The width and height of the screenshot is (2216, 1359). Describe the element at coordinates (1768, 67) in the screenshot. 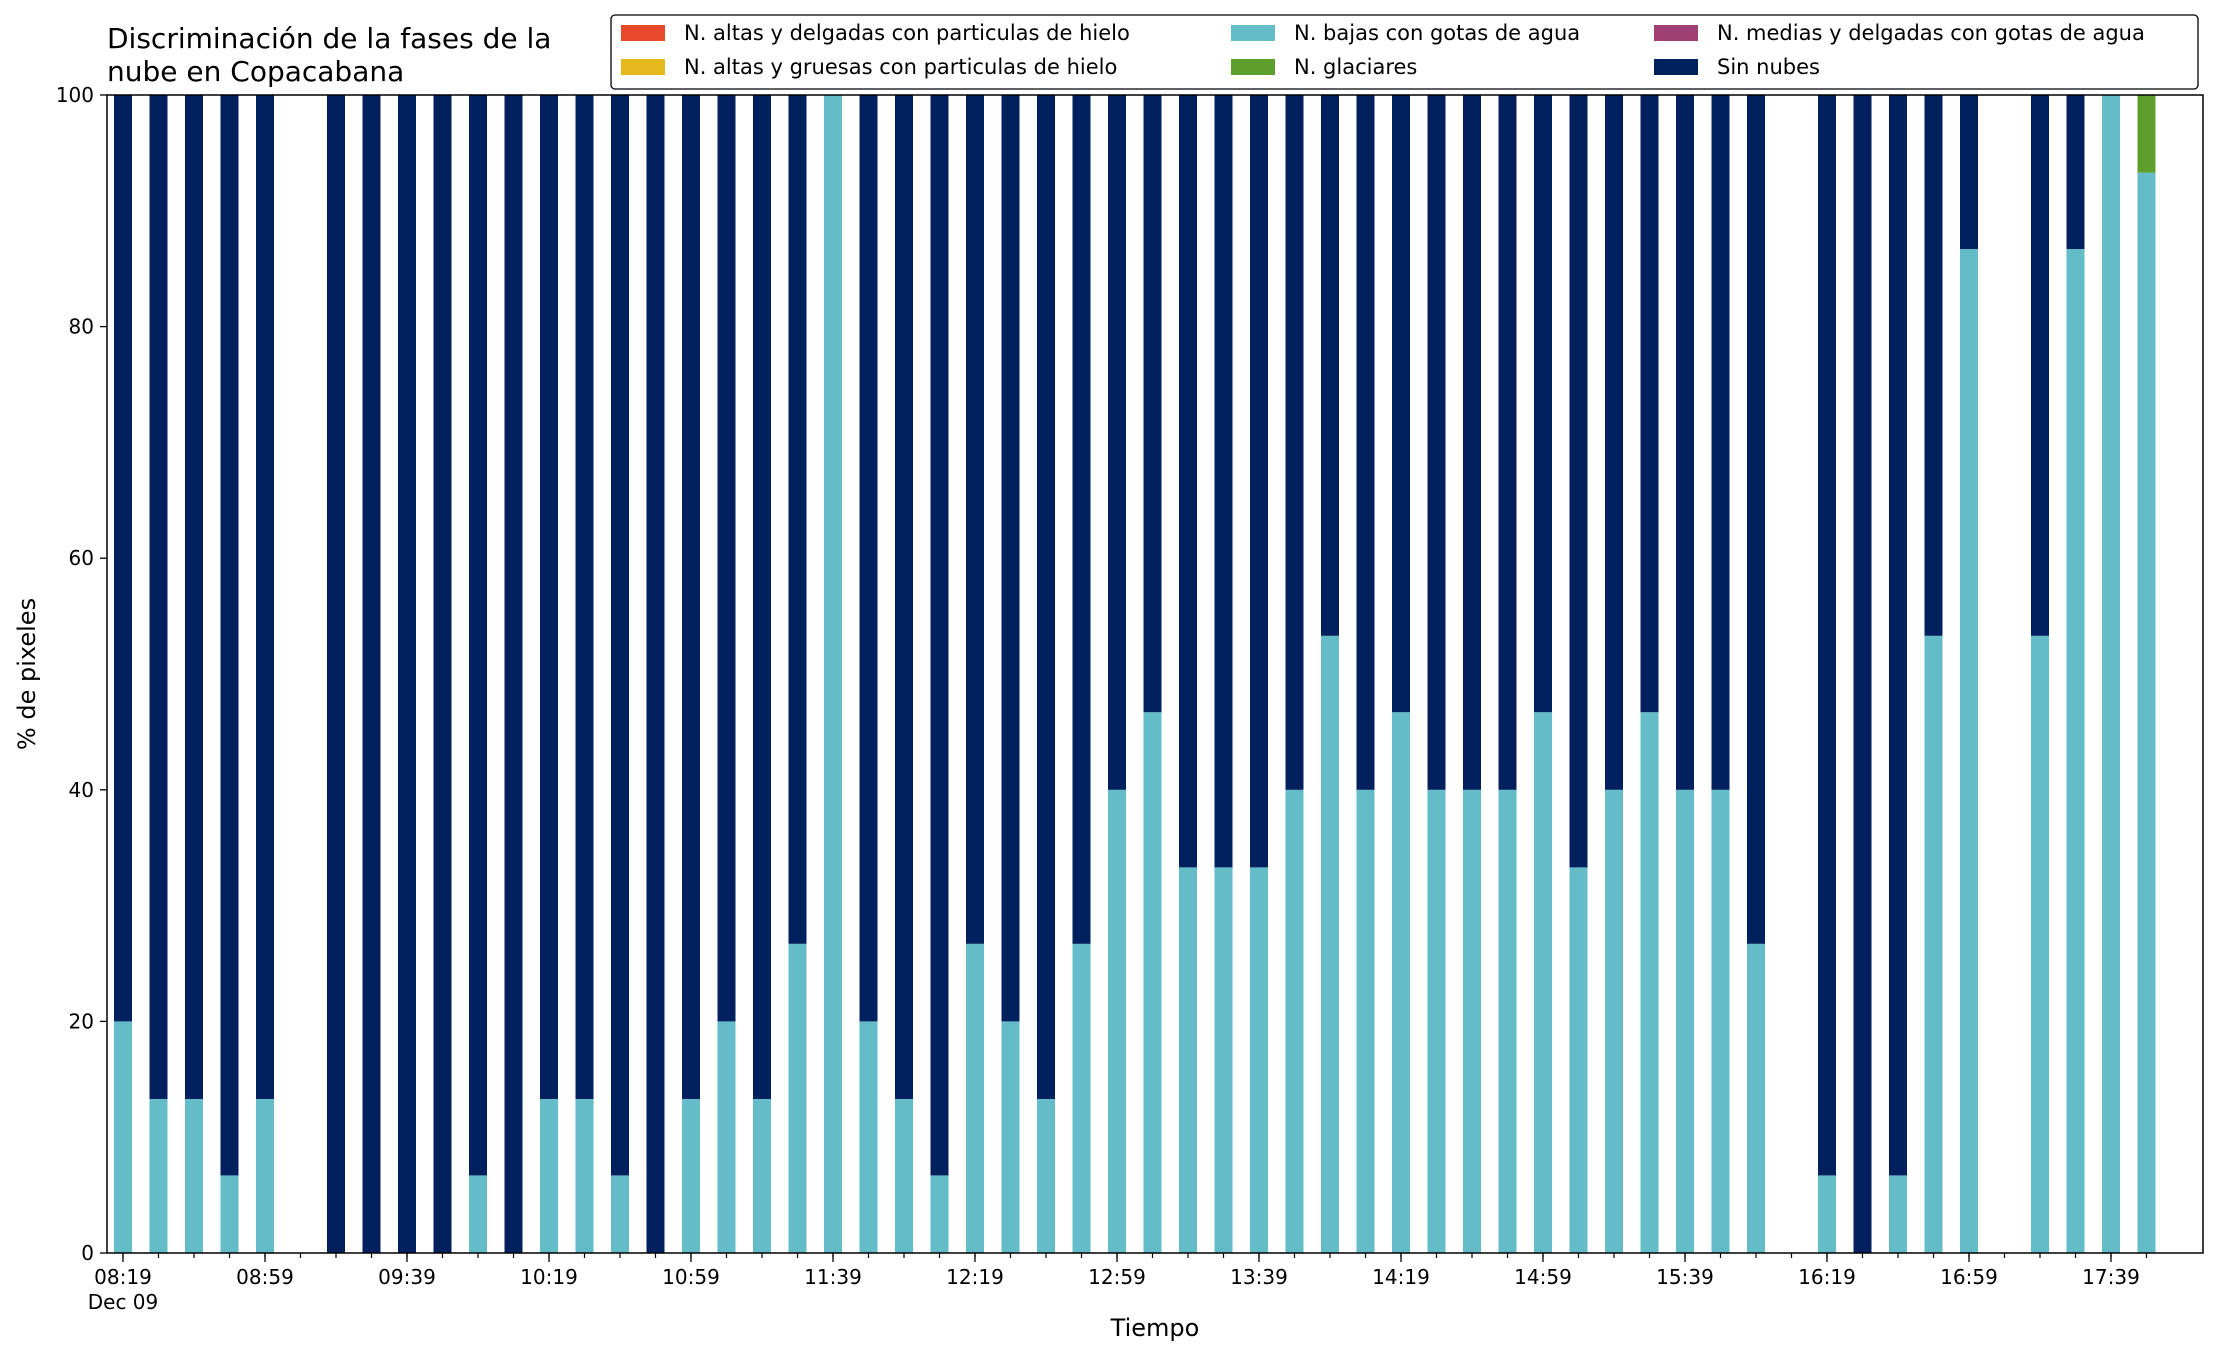

I see `legend-label-6: Sin nubes` at that location.